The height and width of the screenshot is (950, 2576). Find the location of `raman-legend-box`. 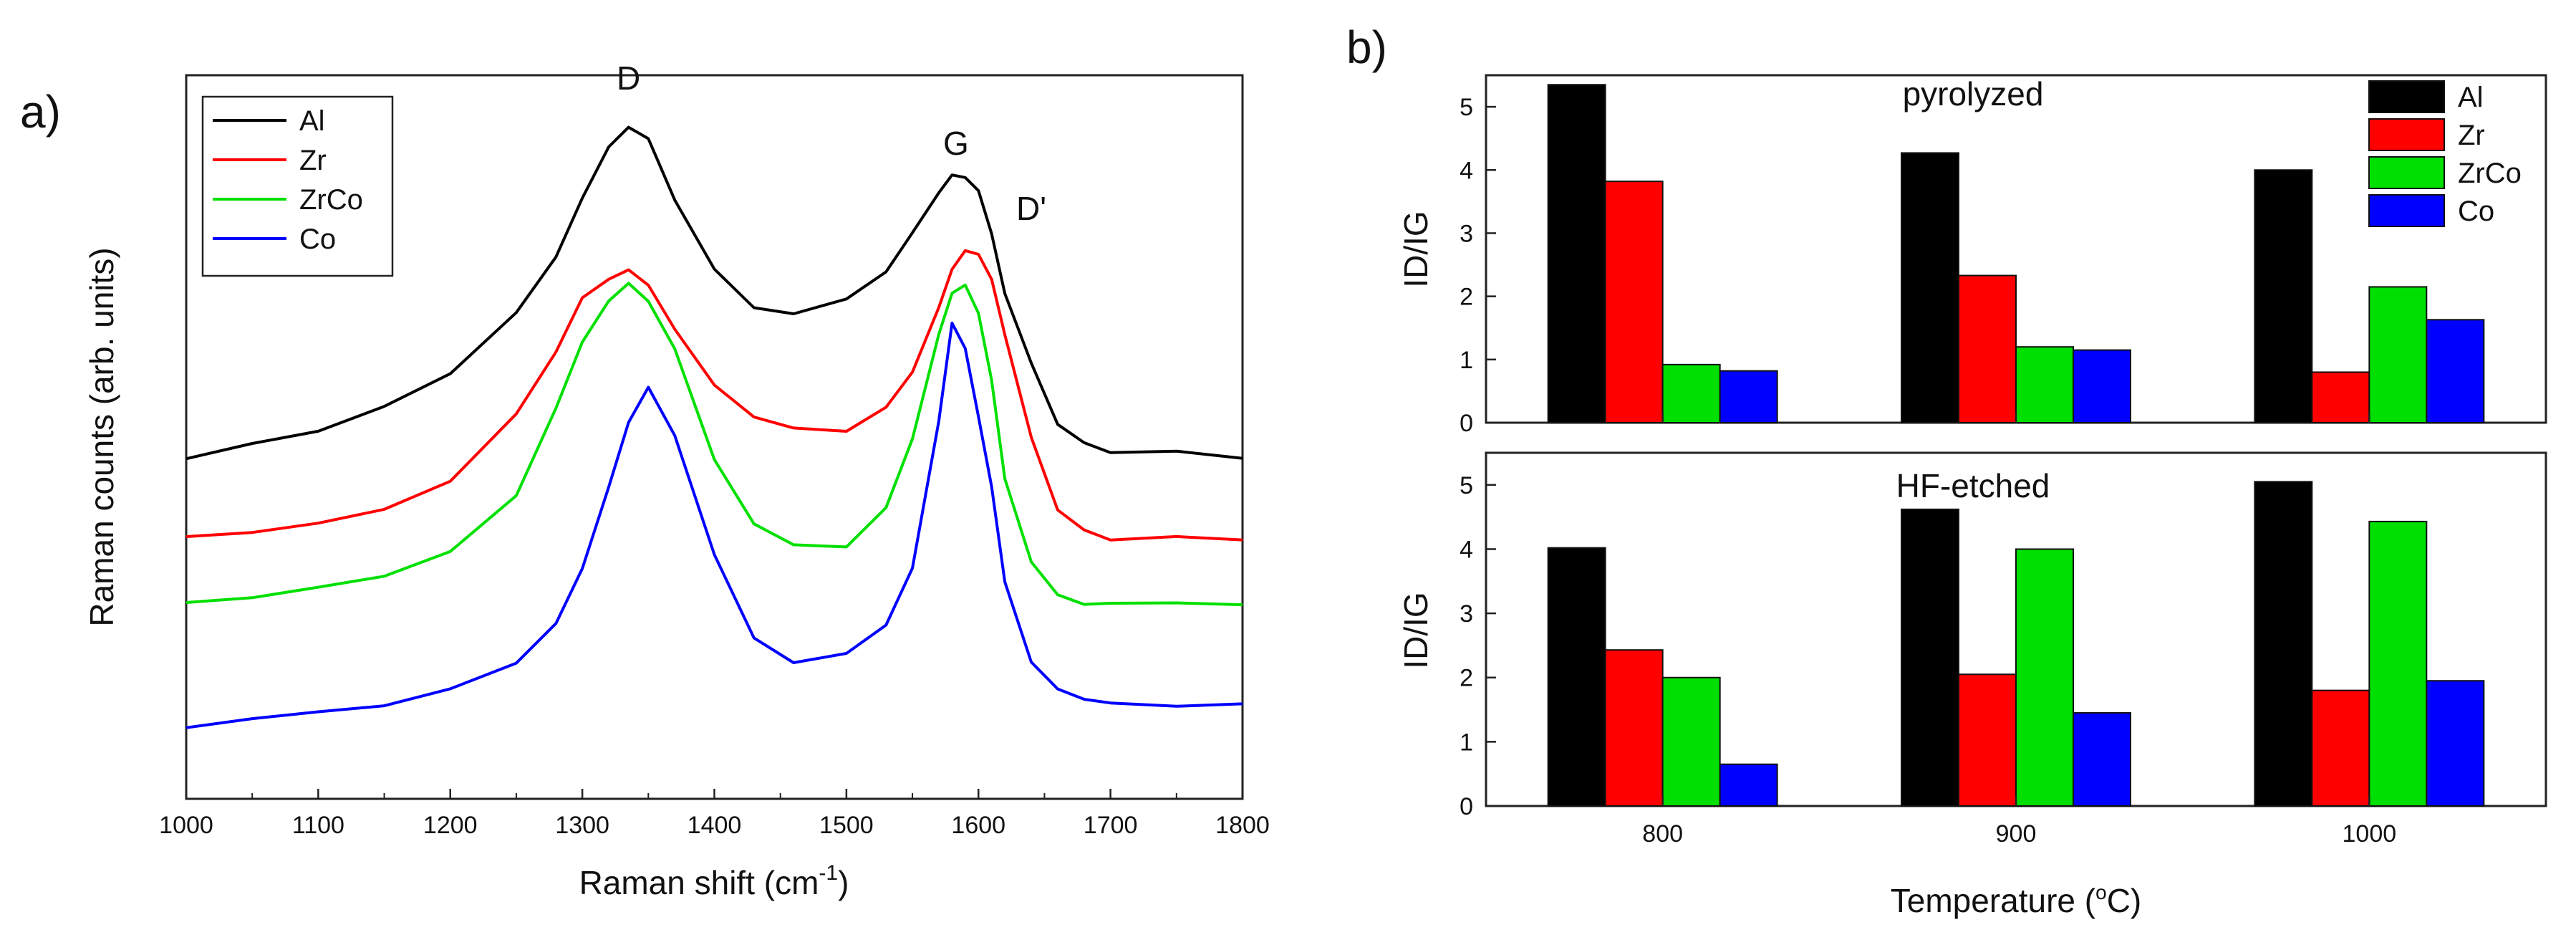

raman-legend-box is located at coordinates (297, 186).